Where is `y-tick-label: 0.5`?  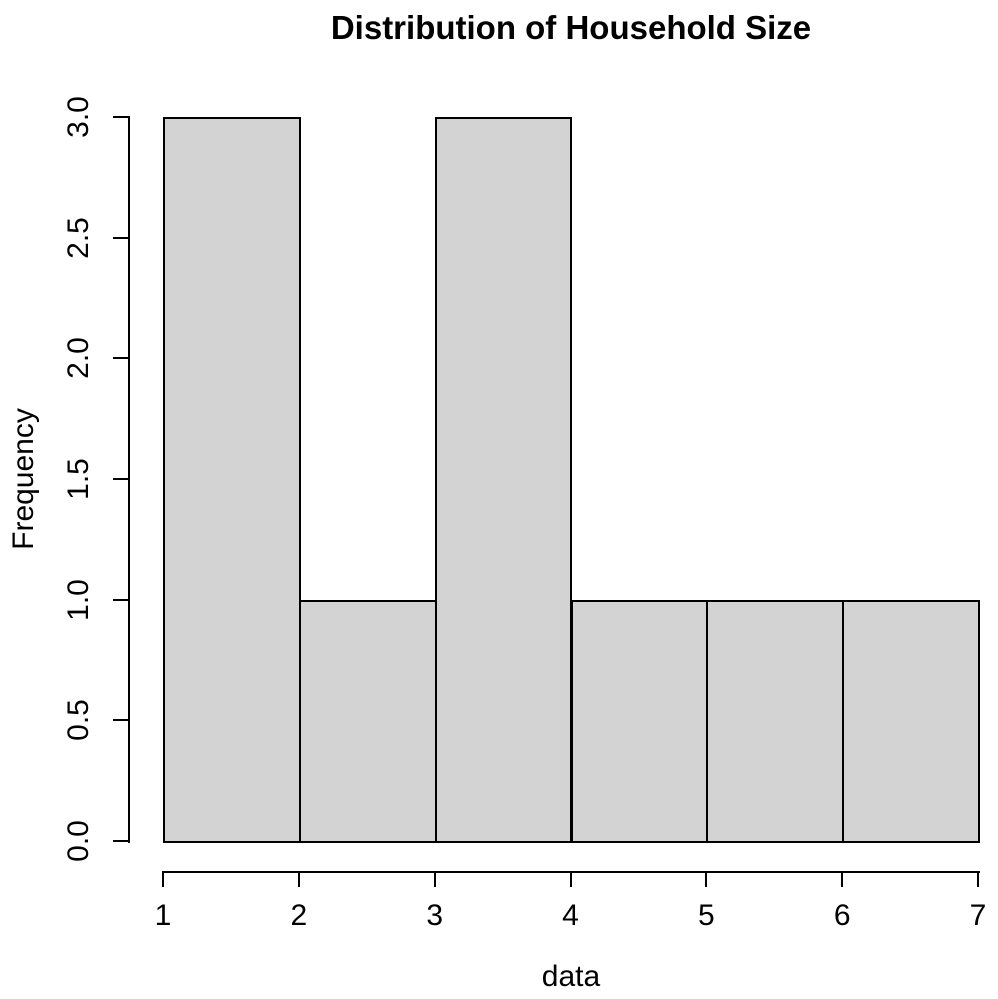 y-tick-label: 0.5 is located at coordinates (78, 720).